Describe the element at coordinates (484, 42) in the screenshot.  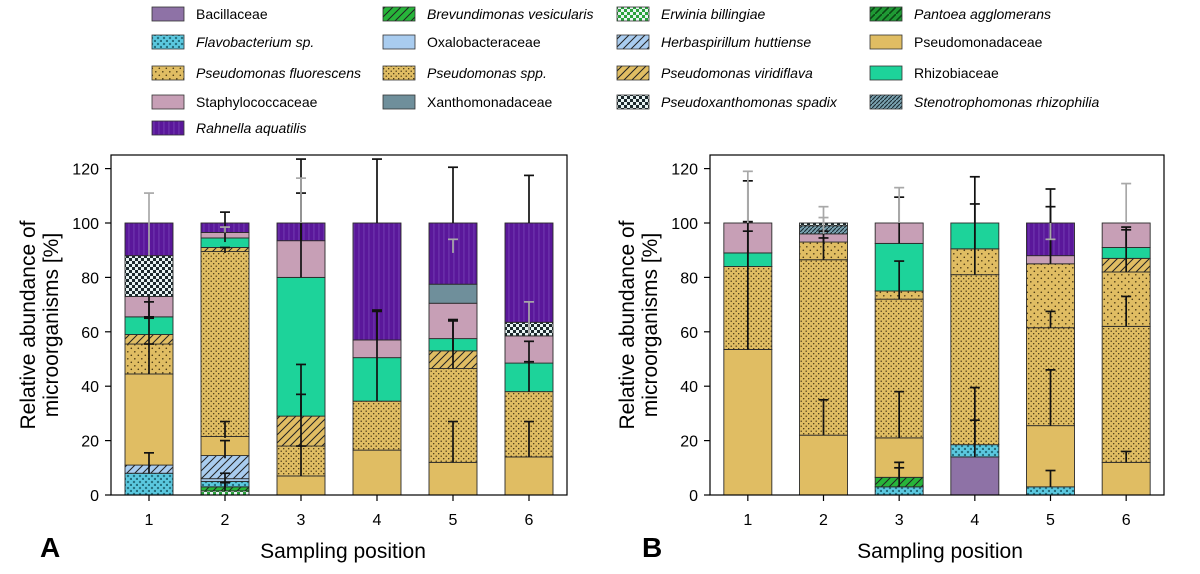
I see `legend-label-oxa: Oxalobacteraceae` at that location.